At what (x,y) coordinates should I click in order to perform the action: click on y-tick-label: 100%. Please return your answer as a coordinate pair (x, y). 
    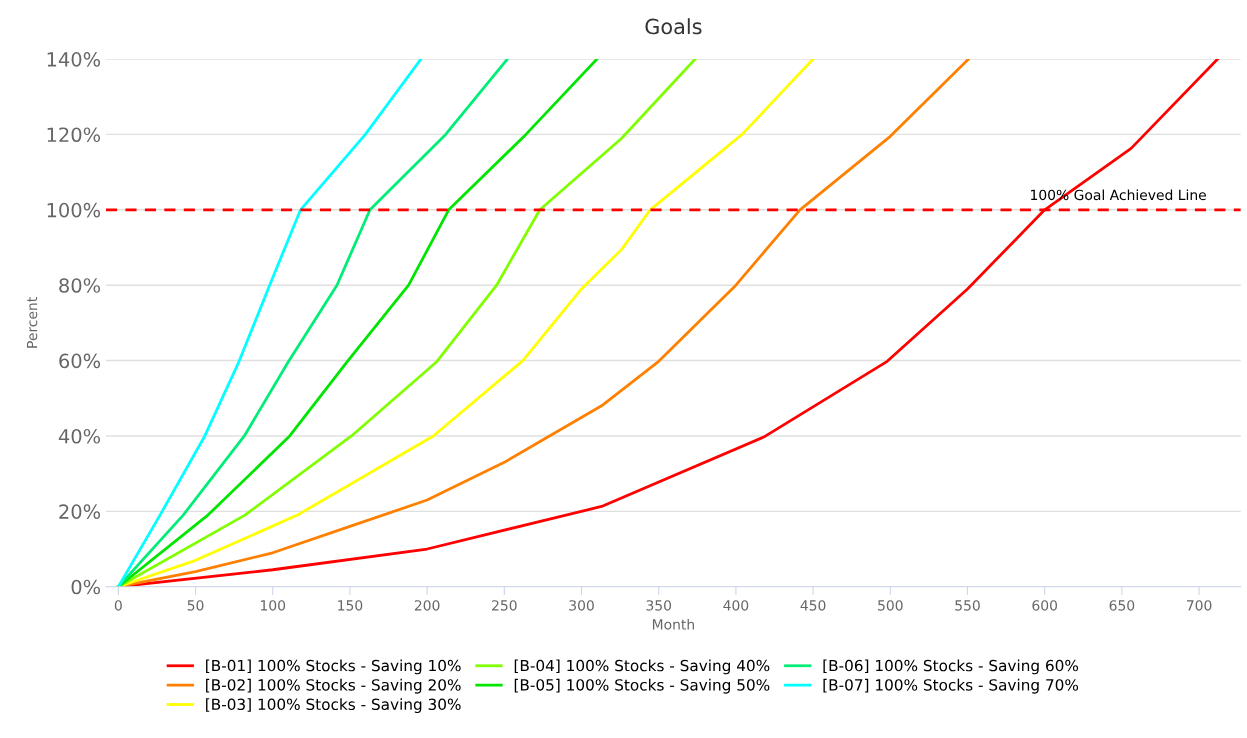
    Looking at the image, I should click on (74, 210).